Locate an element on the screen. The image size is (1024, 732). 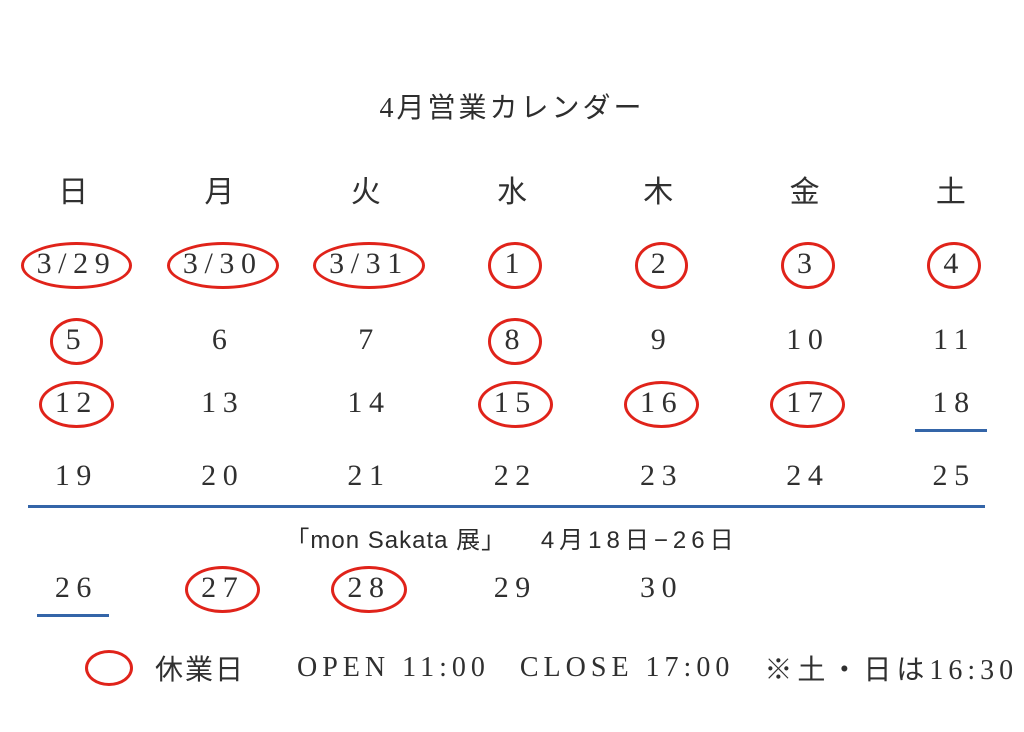
day-number: 14 is located at coordinates (369, 402).